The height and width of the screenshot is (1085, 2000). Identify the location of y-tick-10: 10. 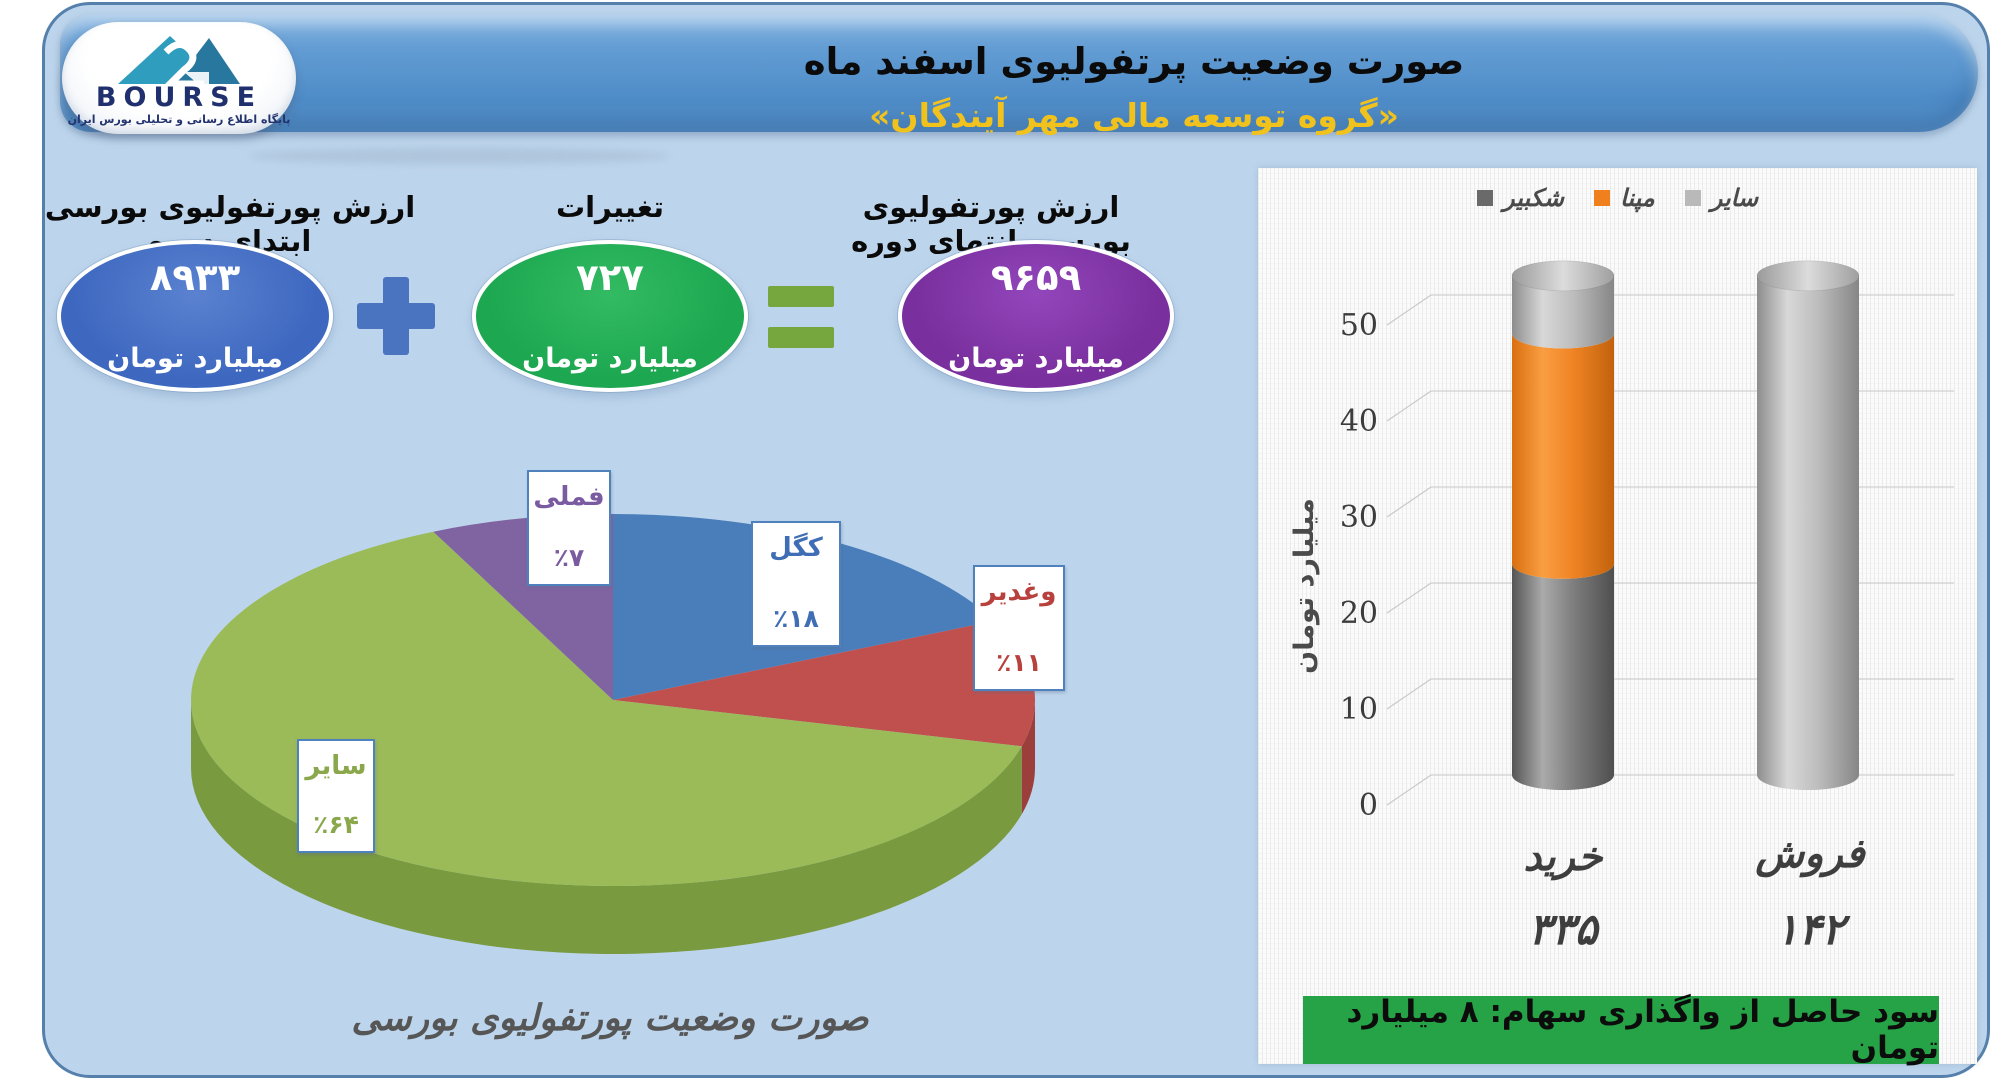
(1359, 709).